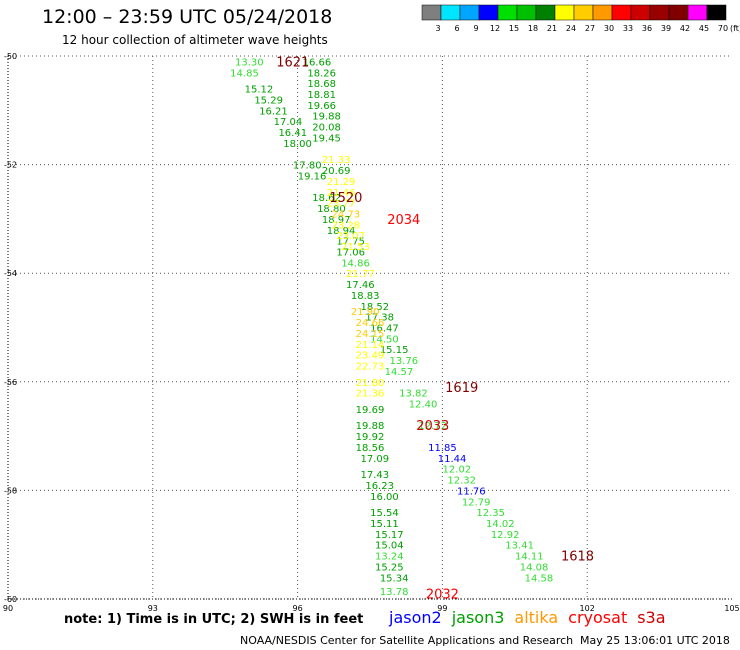 Image resolution: width=740 pixels, height=650 pixels. I want to click on wave-height-label: 23.49, so click(370, 356).